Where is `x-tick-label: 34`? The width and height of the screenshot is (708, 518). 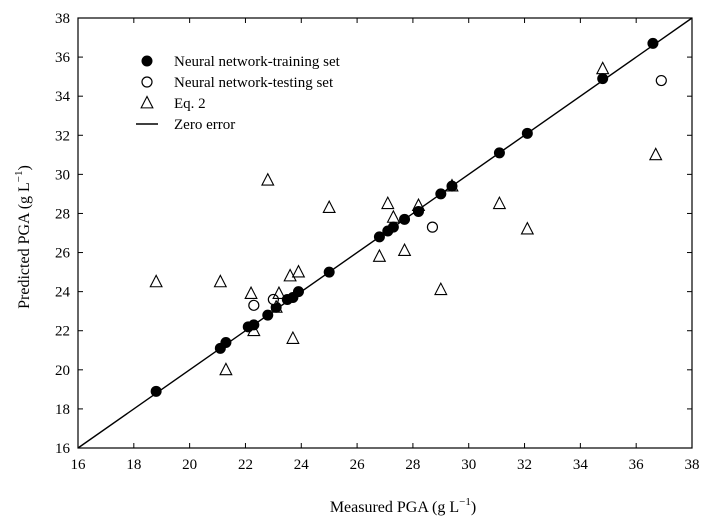 x-tick-label: 34 is located at coordinates (581, 465).